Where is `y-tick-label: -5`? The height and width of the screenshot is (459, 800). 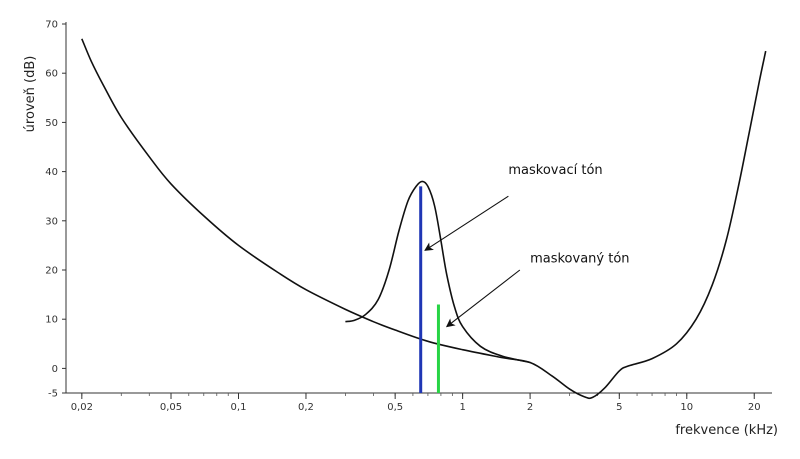 y-tick-label: -5 is located at coordinates (53, 394).